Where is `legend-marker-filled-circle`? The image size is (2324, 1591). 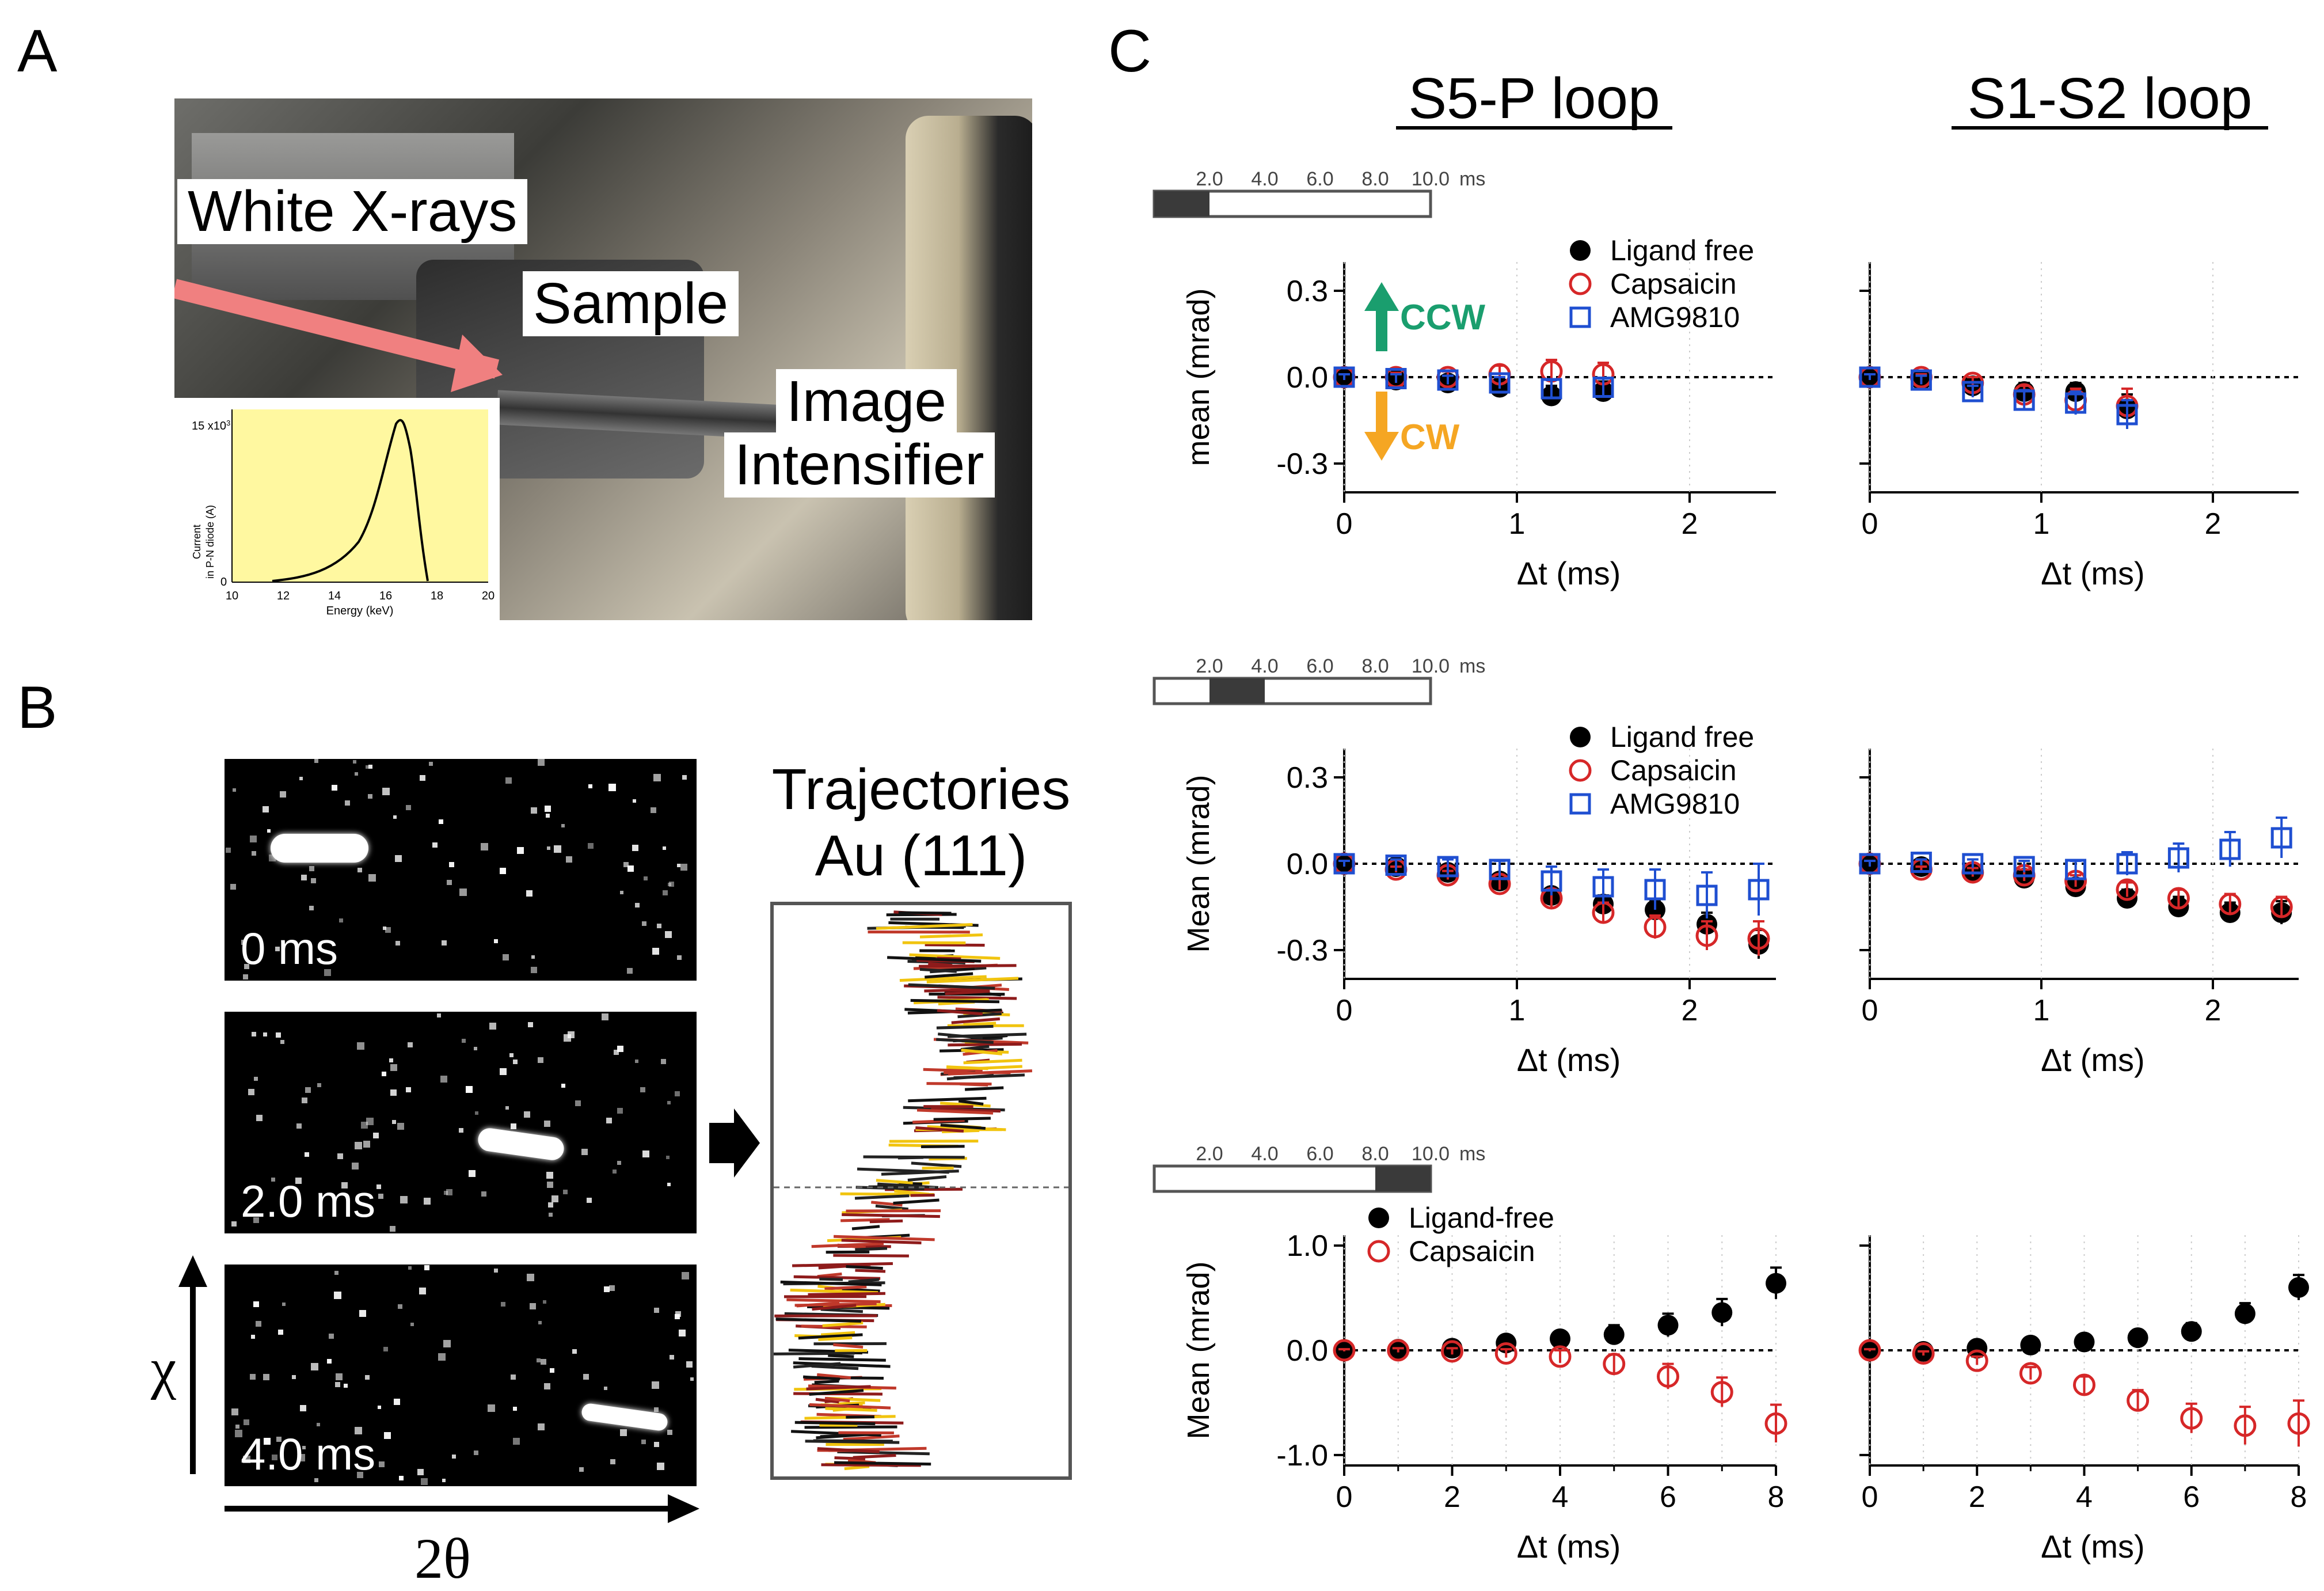 legend-marker-filled-circle is located at coordinates (1580, 251).